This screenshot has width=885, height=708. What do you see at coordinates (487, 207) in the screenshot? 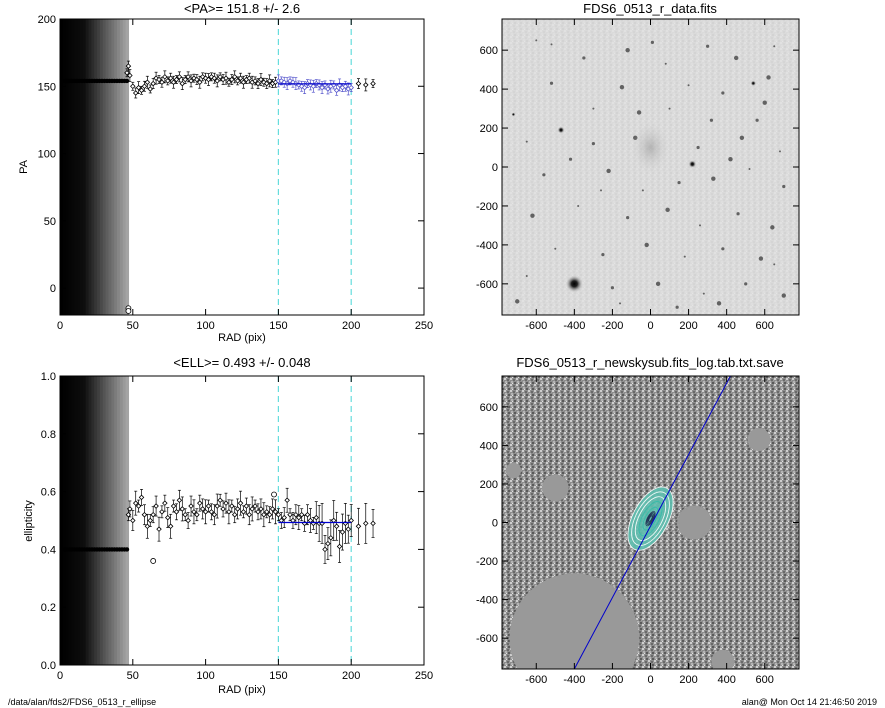
I see `img1-ytick-label: -200` at bounding box center [487, 207].